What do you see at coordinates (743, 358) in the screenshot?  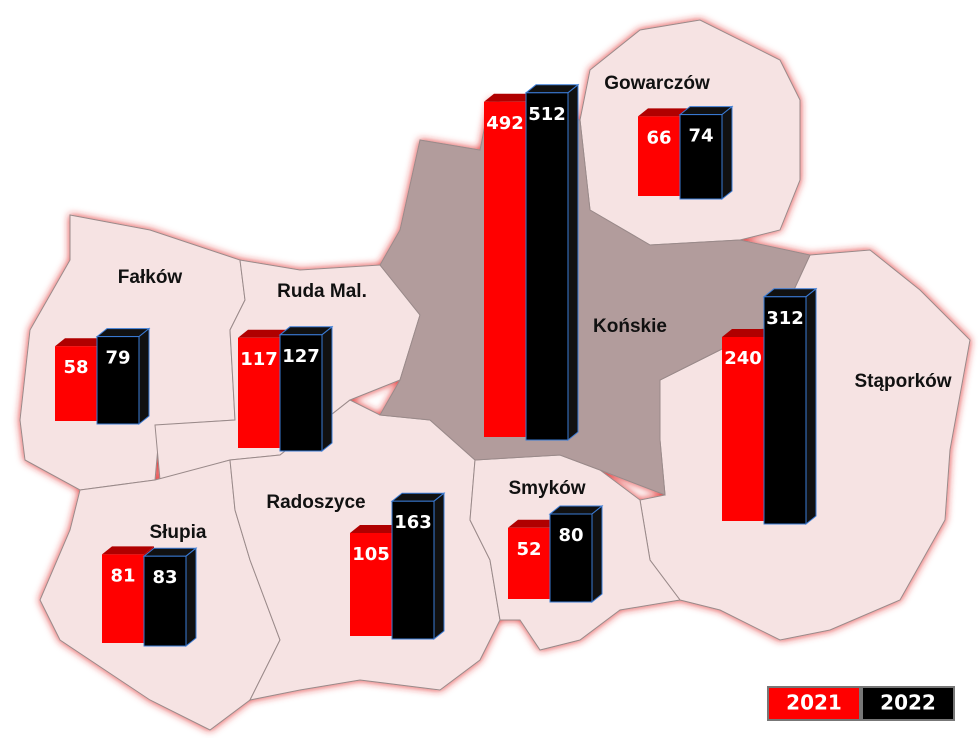 I see `value-label: 240` at bounding box center [743, 358].